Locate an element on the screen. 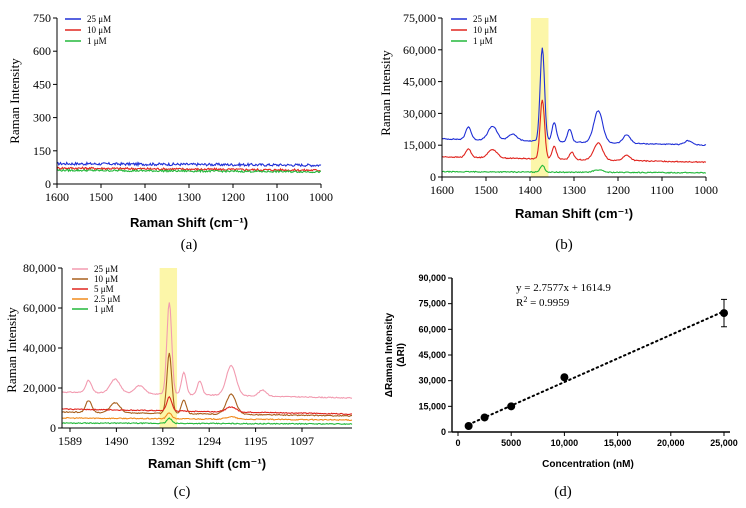  x-tick-label: 1600 is located at coordinates (442, 190).